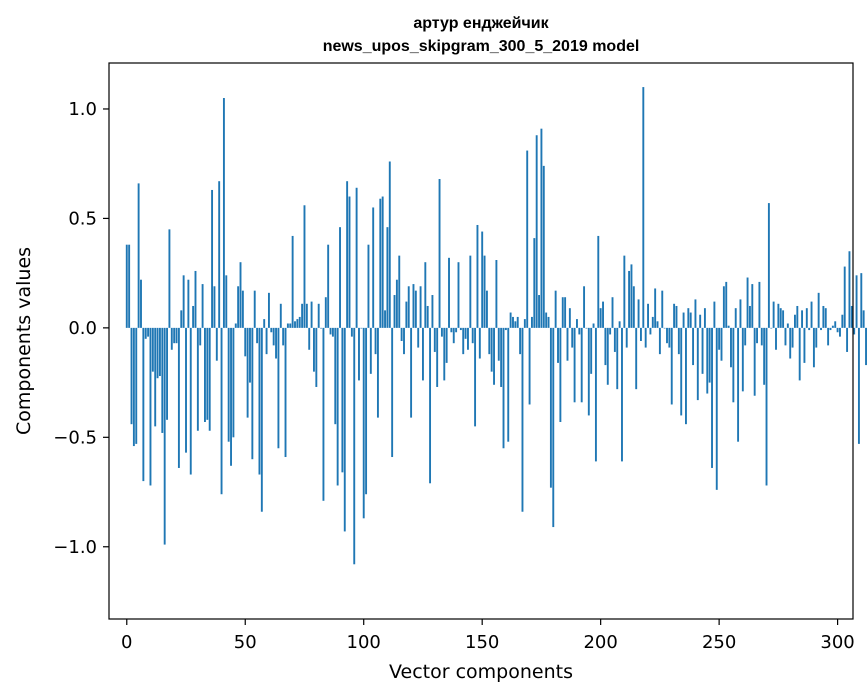  What do you see at coordinates (75, 547) in the screenshot?
I see `y-tick-label: −1.0` at bounding box center [75, 547].